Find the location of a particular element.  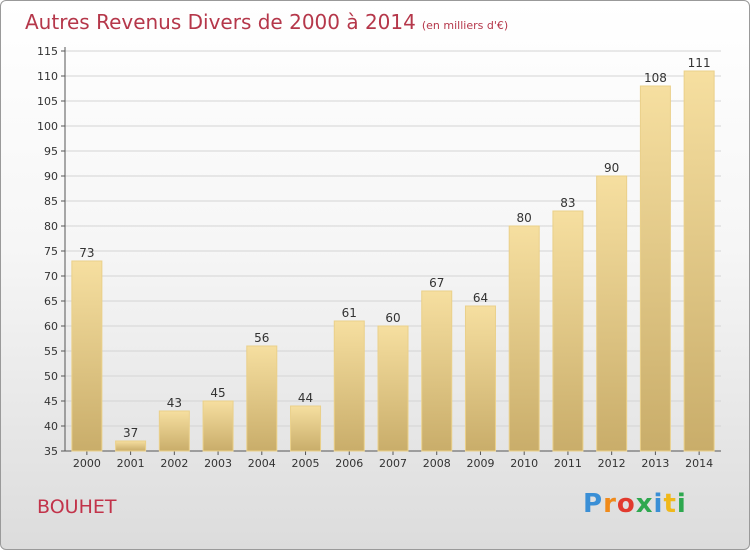

y-tick-label: 75 is located at coordinates (51, 251).